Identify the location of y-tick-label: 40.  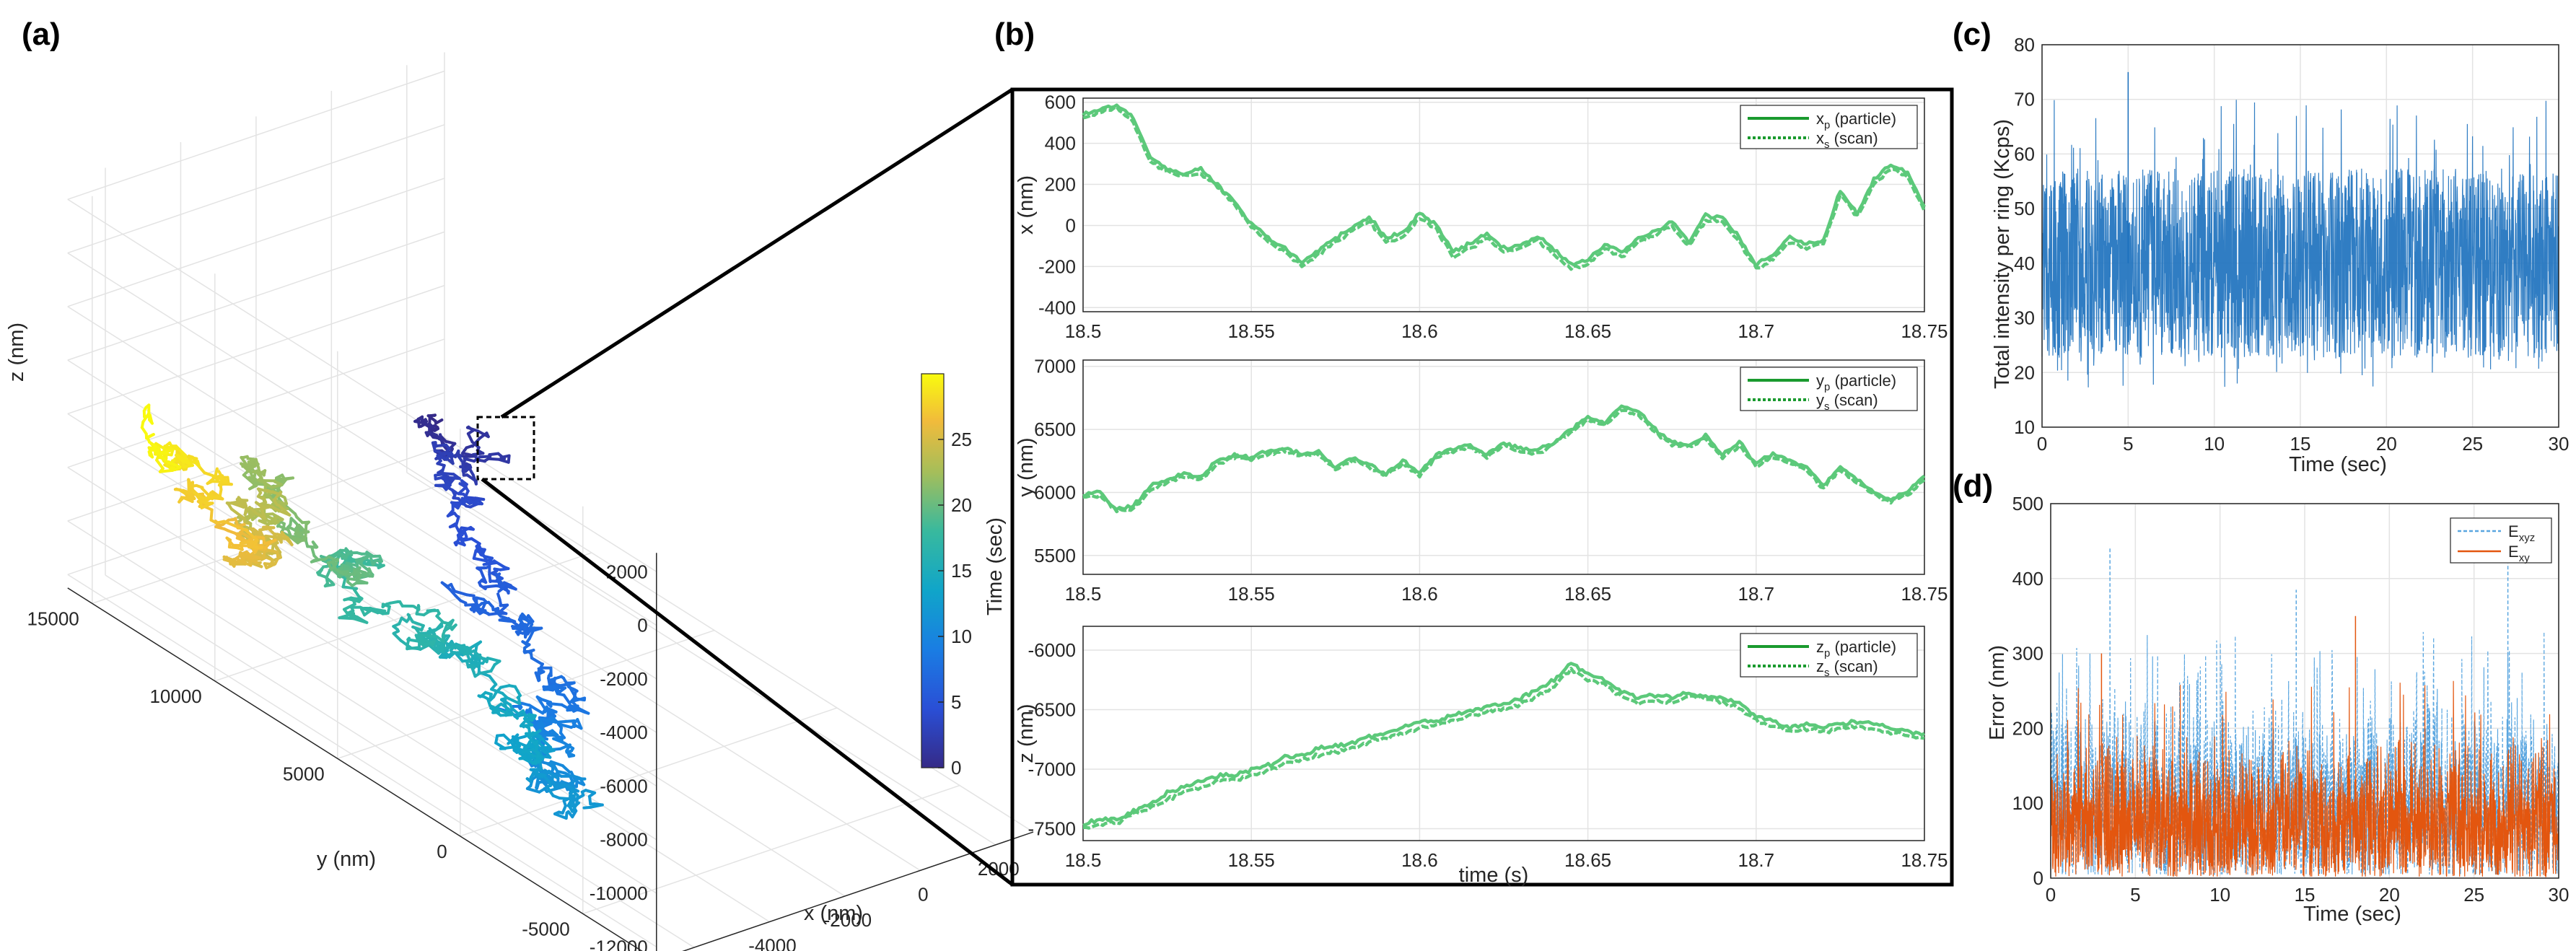
(2025, 263).